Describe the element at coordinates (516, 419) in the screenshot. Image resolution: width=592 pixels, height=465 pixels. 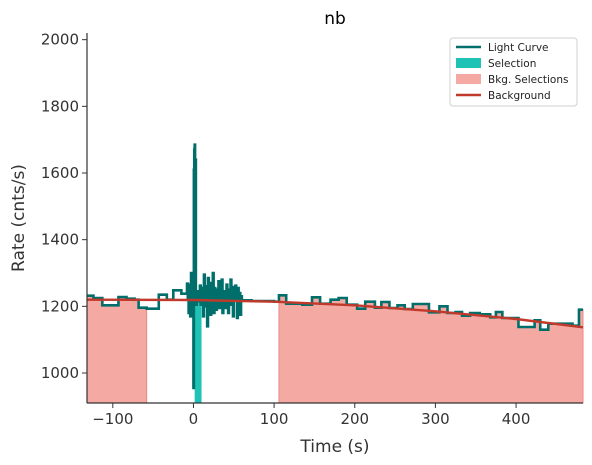
I see `x-tick-label: 400` at that location.